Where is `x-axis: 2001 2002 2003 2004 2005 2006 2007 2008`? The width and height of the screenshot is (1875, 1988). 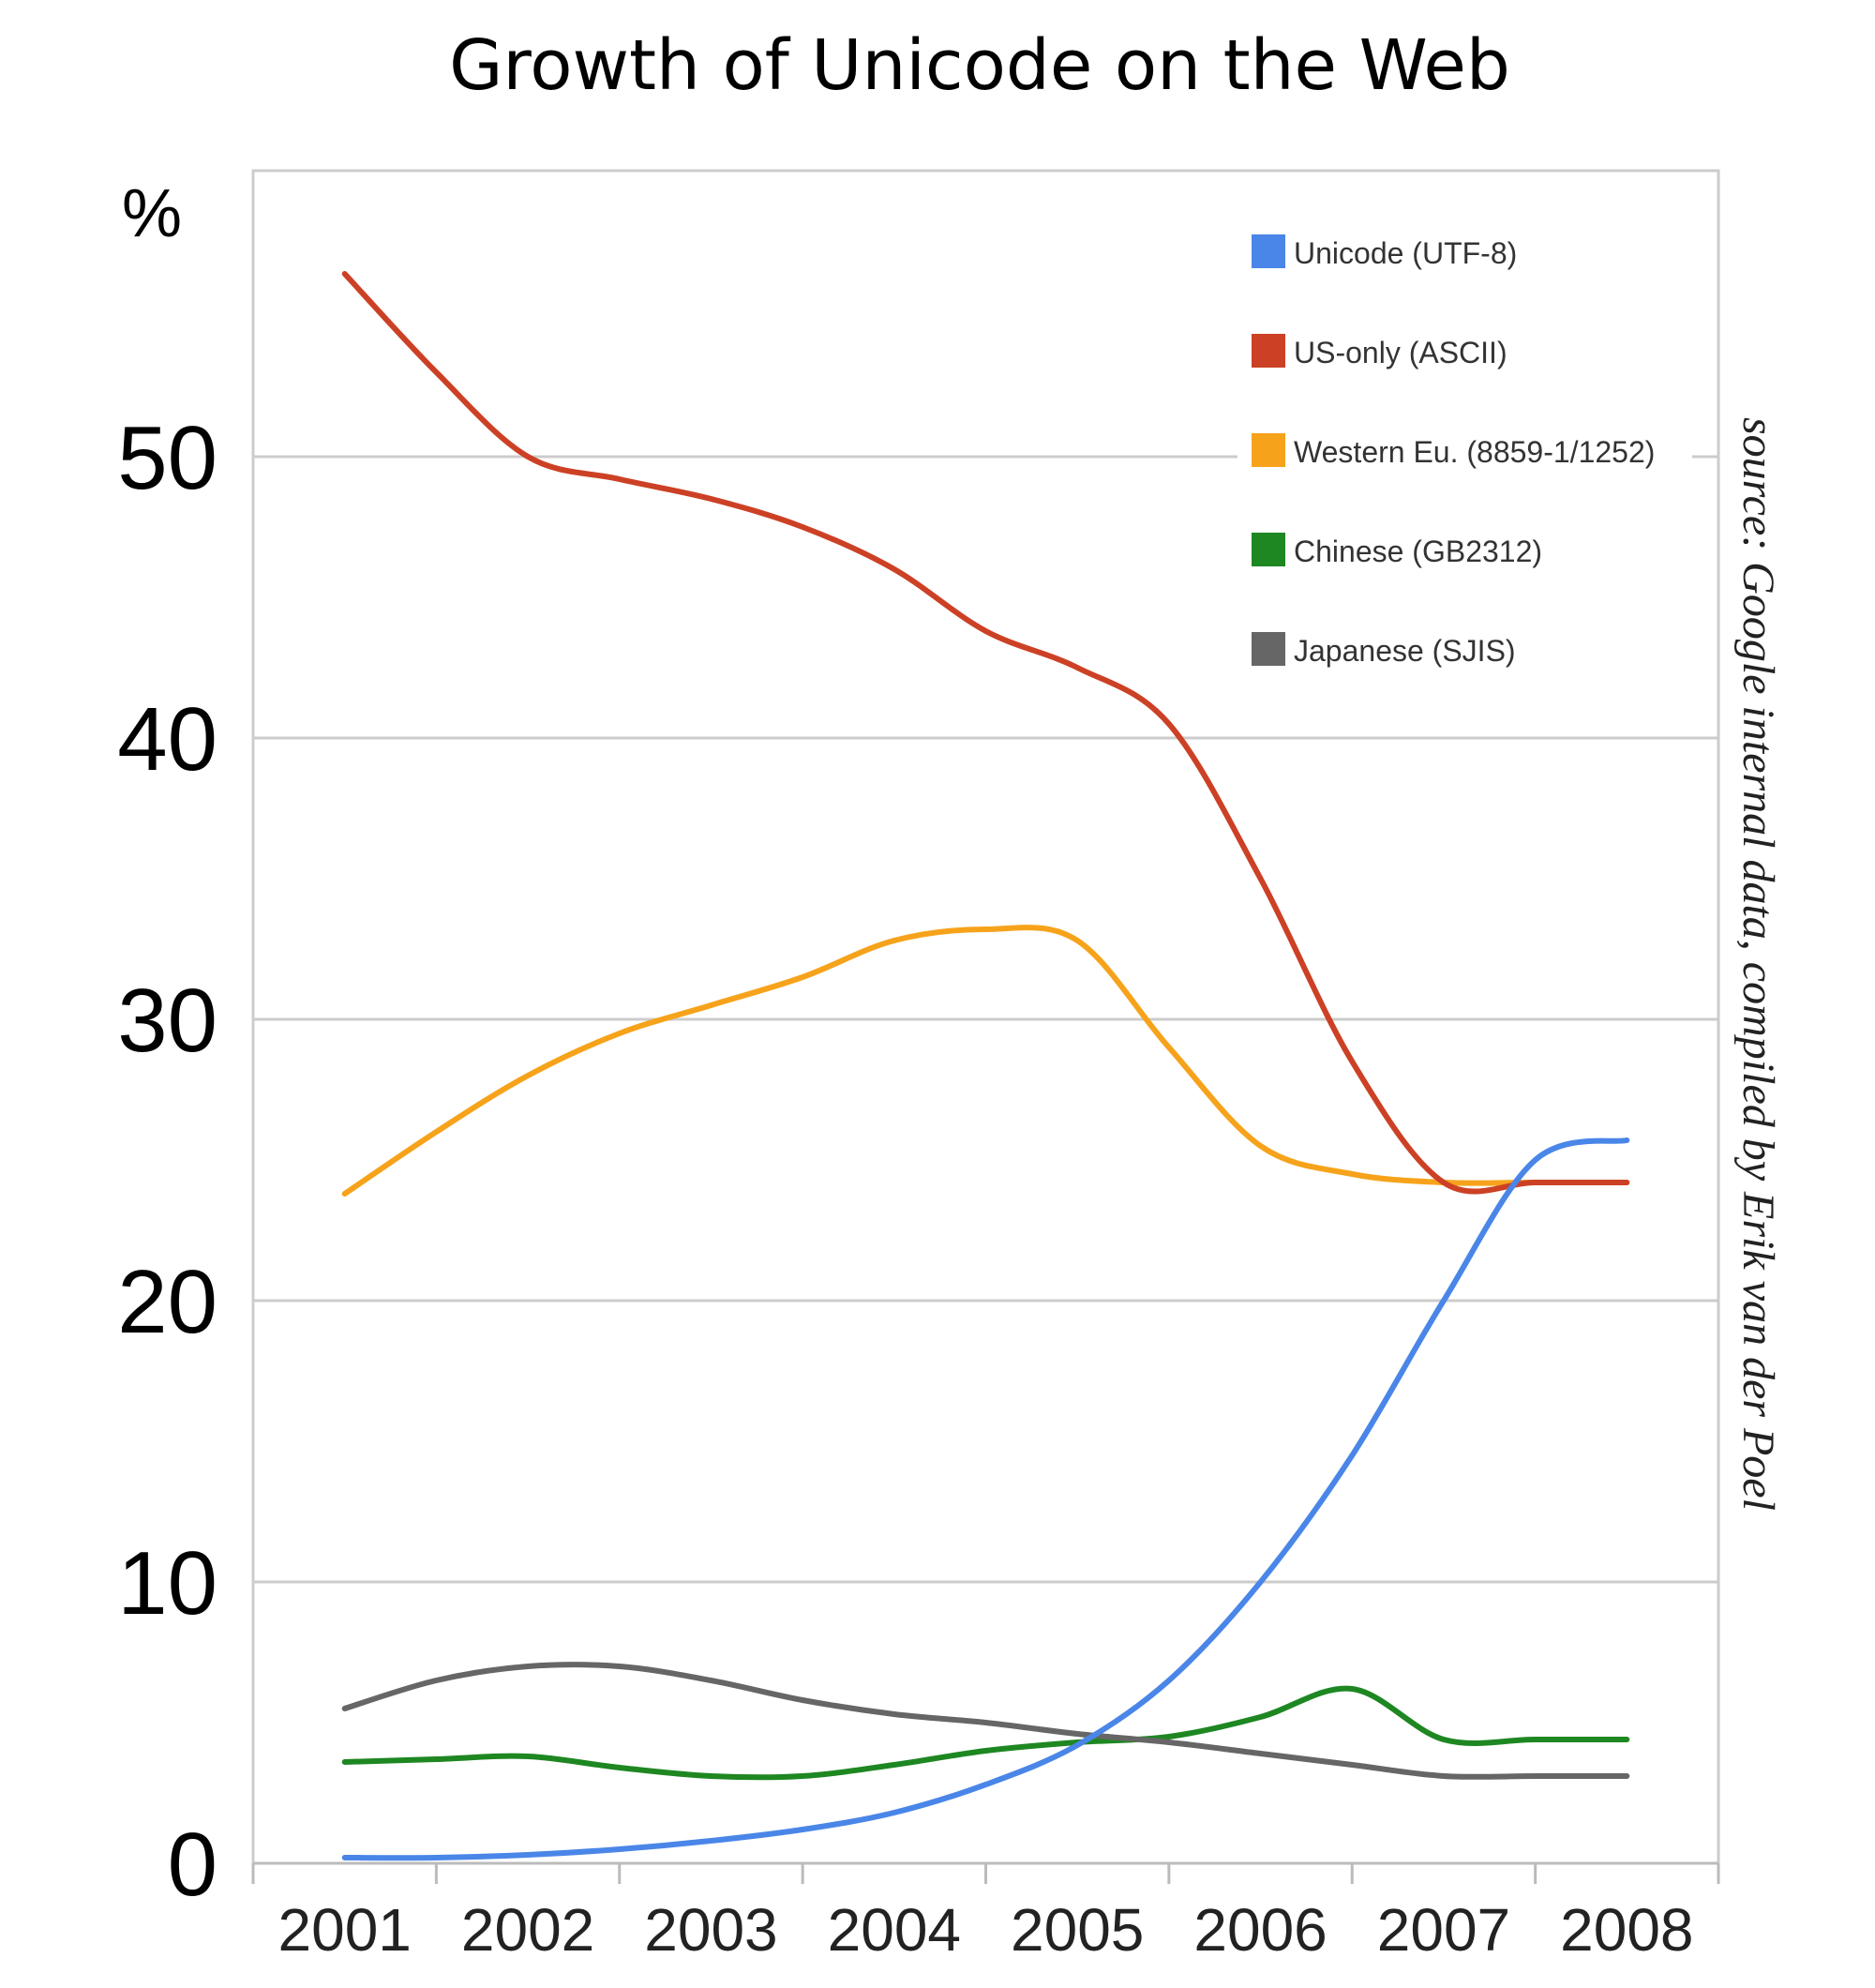
x-axis: 2001 2002 2003 2004 2005 2006 2007 2008 is located at coordinates (985, 1913).